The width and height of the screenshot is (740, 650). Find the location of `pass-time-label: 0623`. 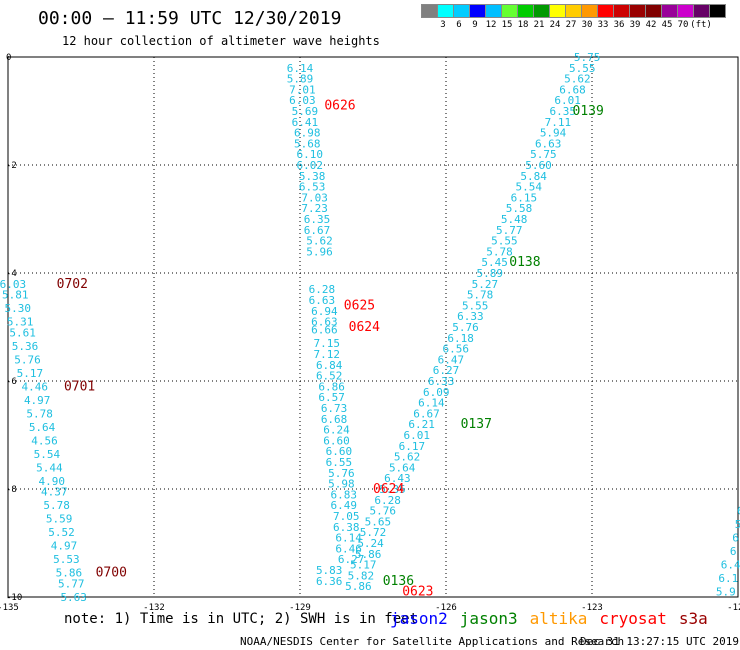

pass-time-label: 0623 is located at coordinates (417, 592).